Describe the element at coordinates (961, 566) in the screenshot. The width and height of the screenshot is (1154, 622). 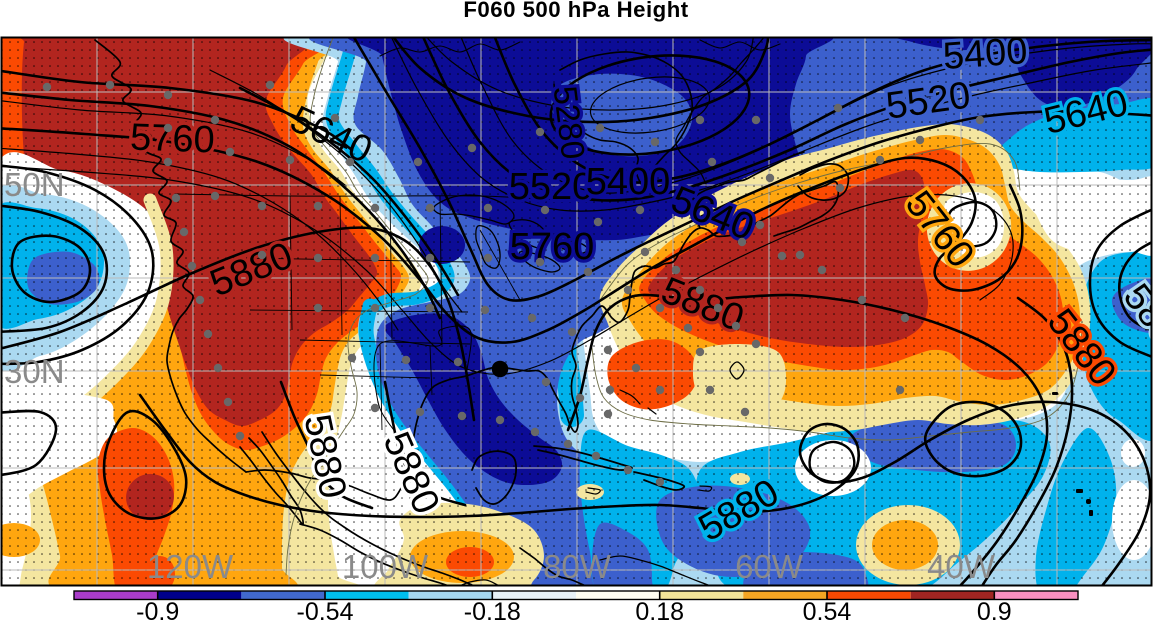
I see `svg-text: 40W` at that location.